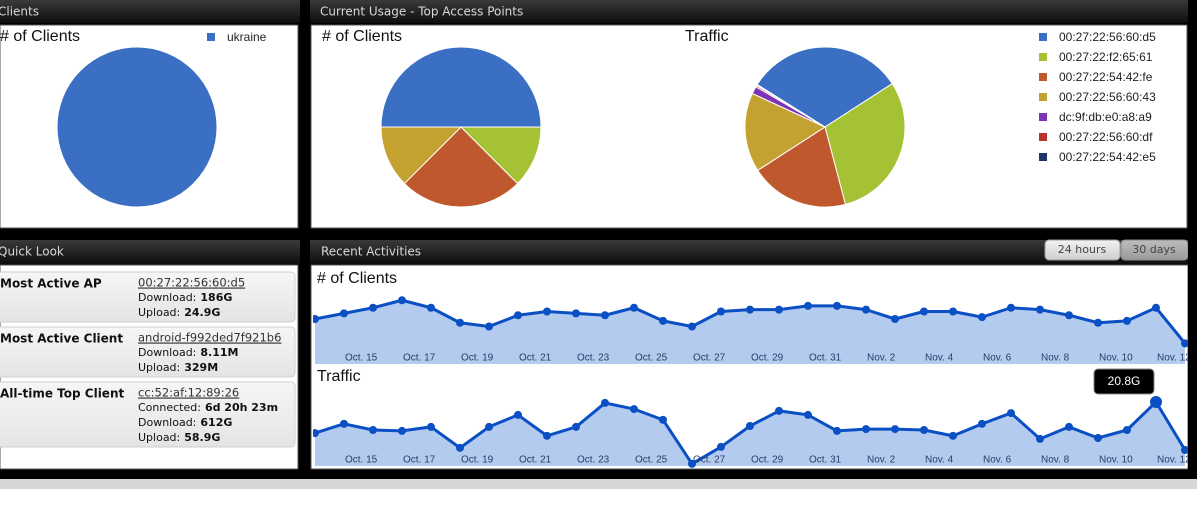 The height and width of the screenshot is (512, 1197). What do you see at coordinates (1106, 137) in the screenshot?
I see `legend-label: 00:27:22:56:60:df` at bounding box center [1106, 137].